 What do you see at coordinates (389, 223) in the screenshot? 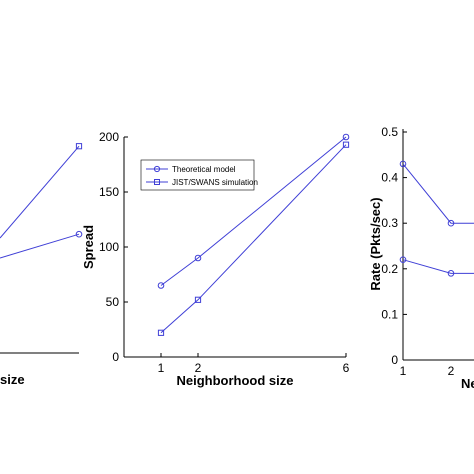
I see `right-y-tick-label: 0.3` at bounding box center [389, 223].